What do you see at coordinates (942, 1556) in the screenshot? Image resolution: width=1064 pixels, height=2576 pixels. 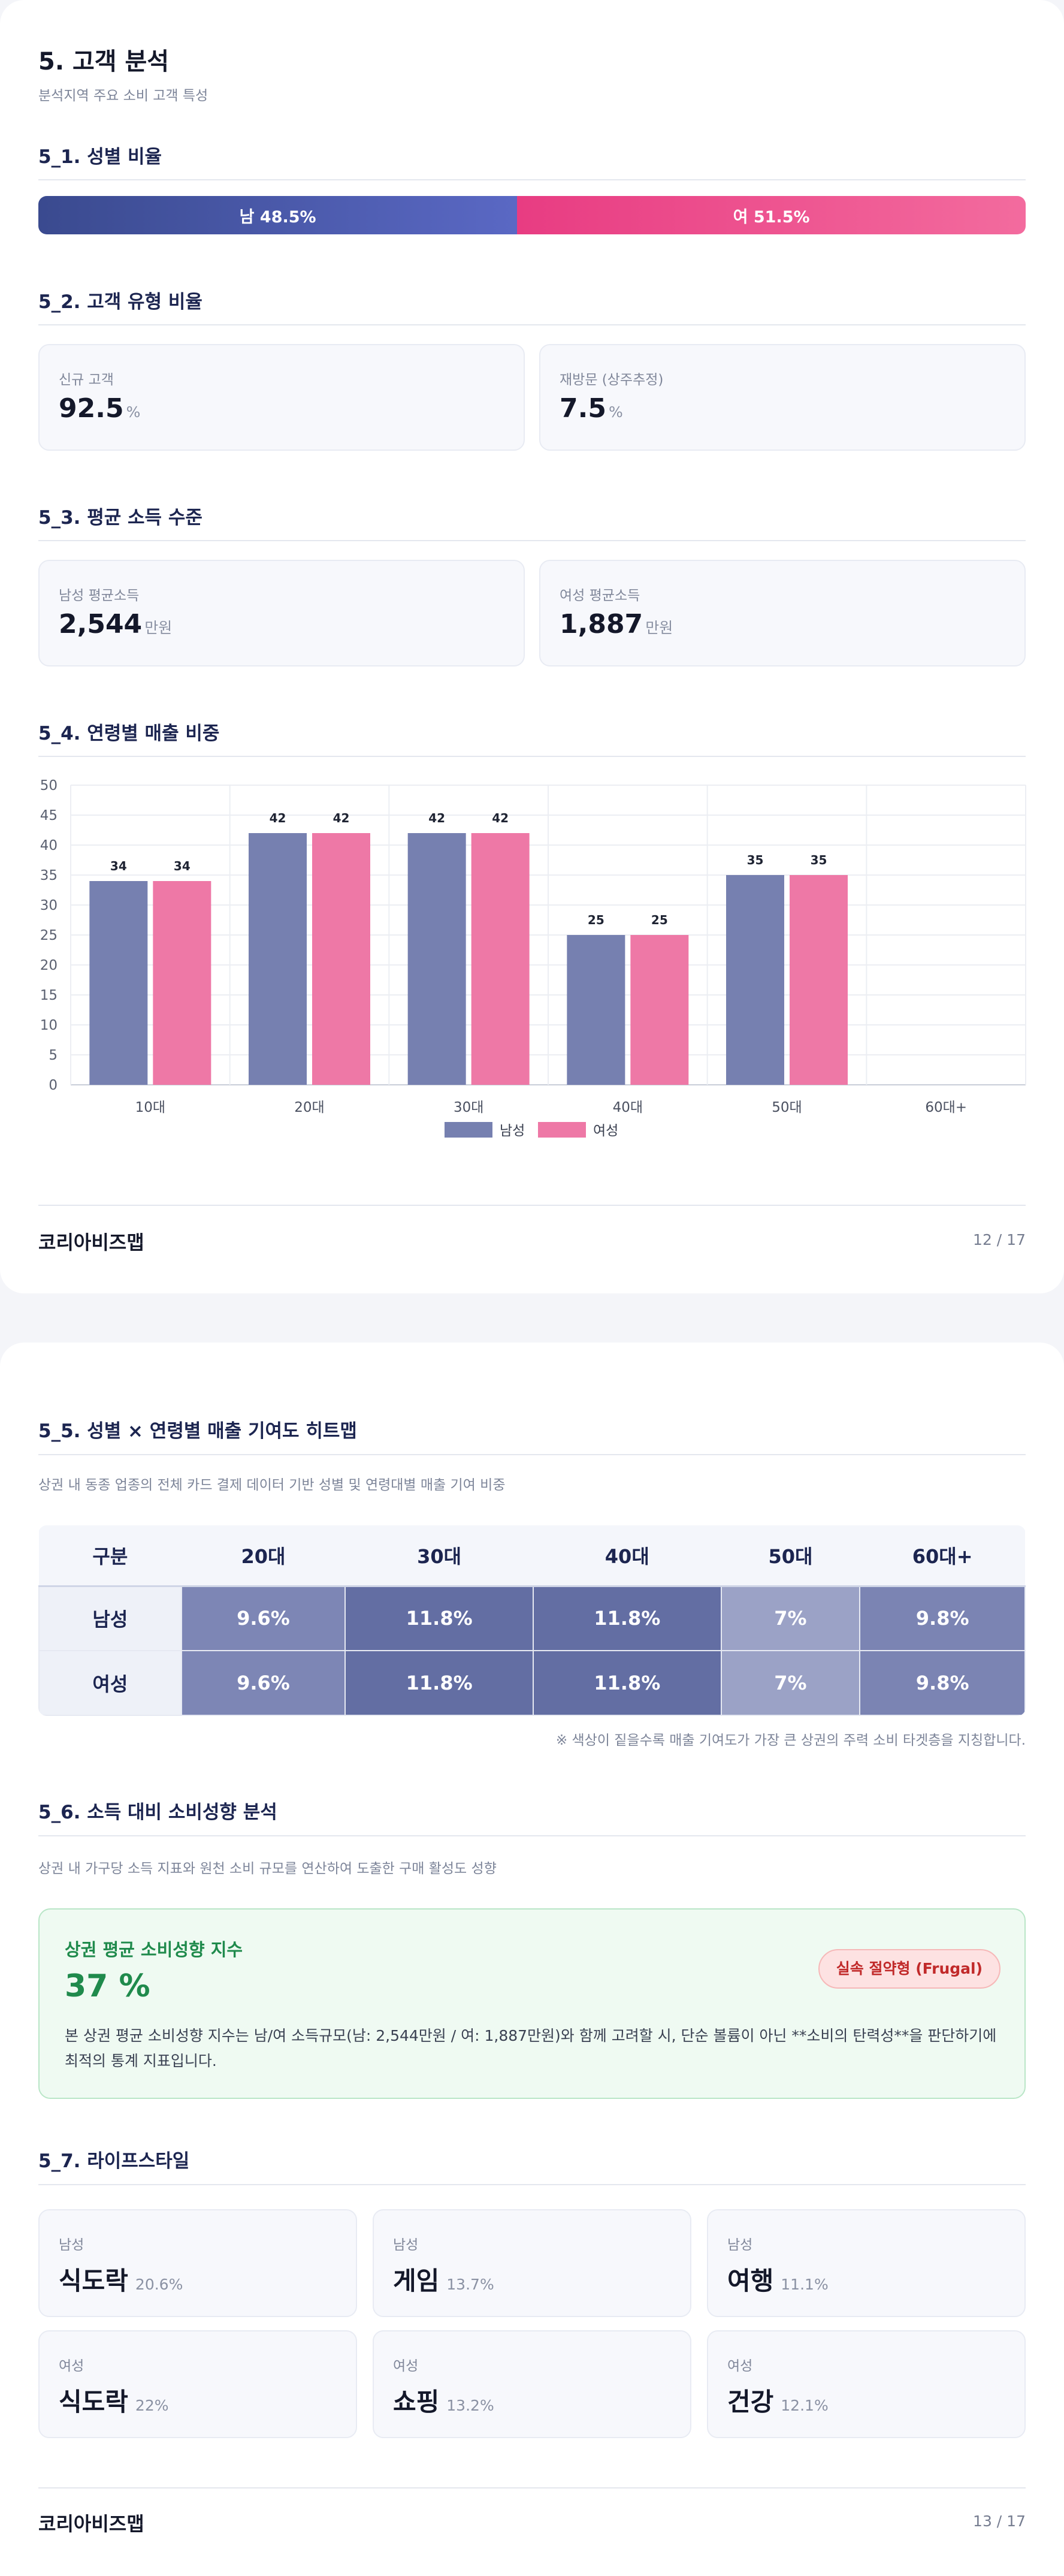 I see `heatmap-header: 60대+` at bounding box center [942, 1556].